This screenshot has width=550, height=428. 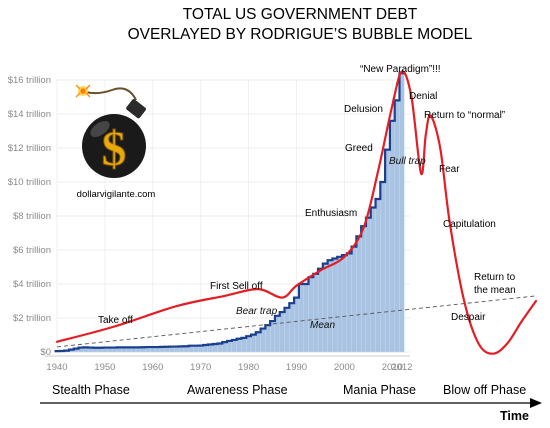 What do you see at coordinates (29, 80) in the screenshot?
I see `y-tick-label: $16 trillion` at bounding box center [29, 80].